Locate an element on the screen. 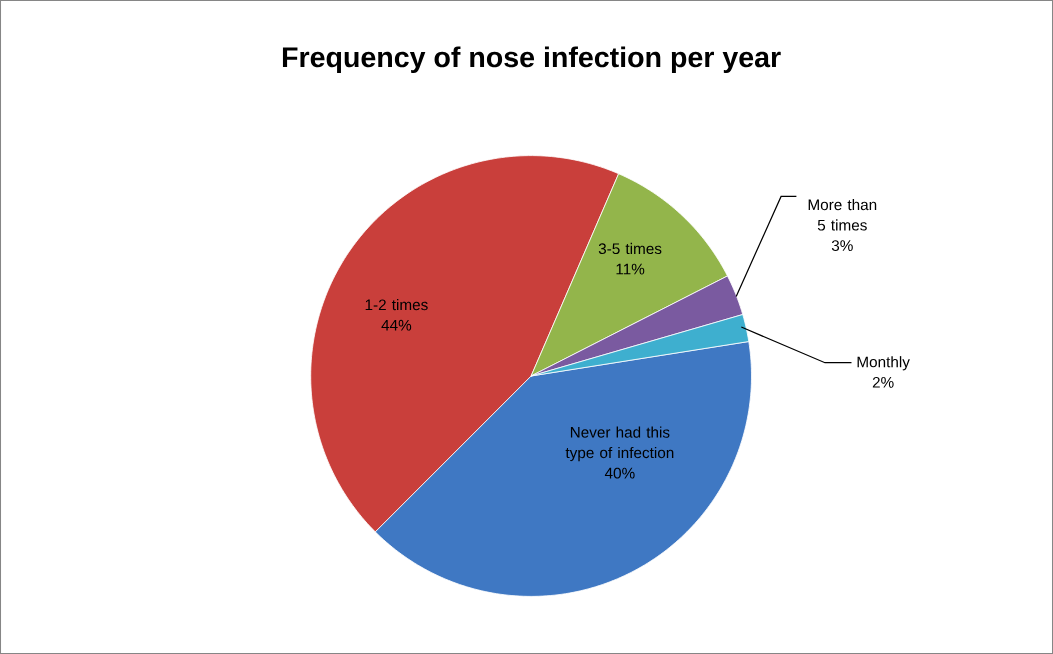 This screenshot has height=654, width=1053. data-label: 11% is located at coordinates (630, 269).